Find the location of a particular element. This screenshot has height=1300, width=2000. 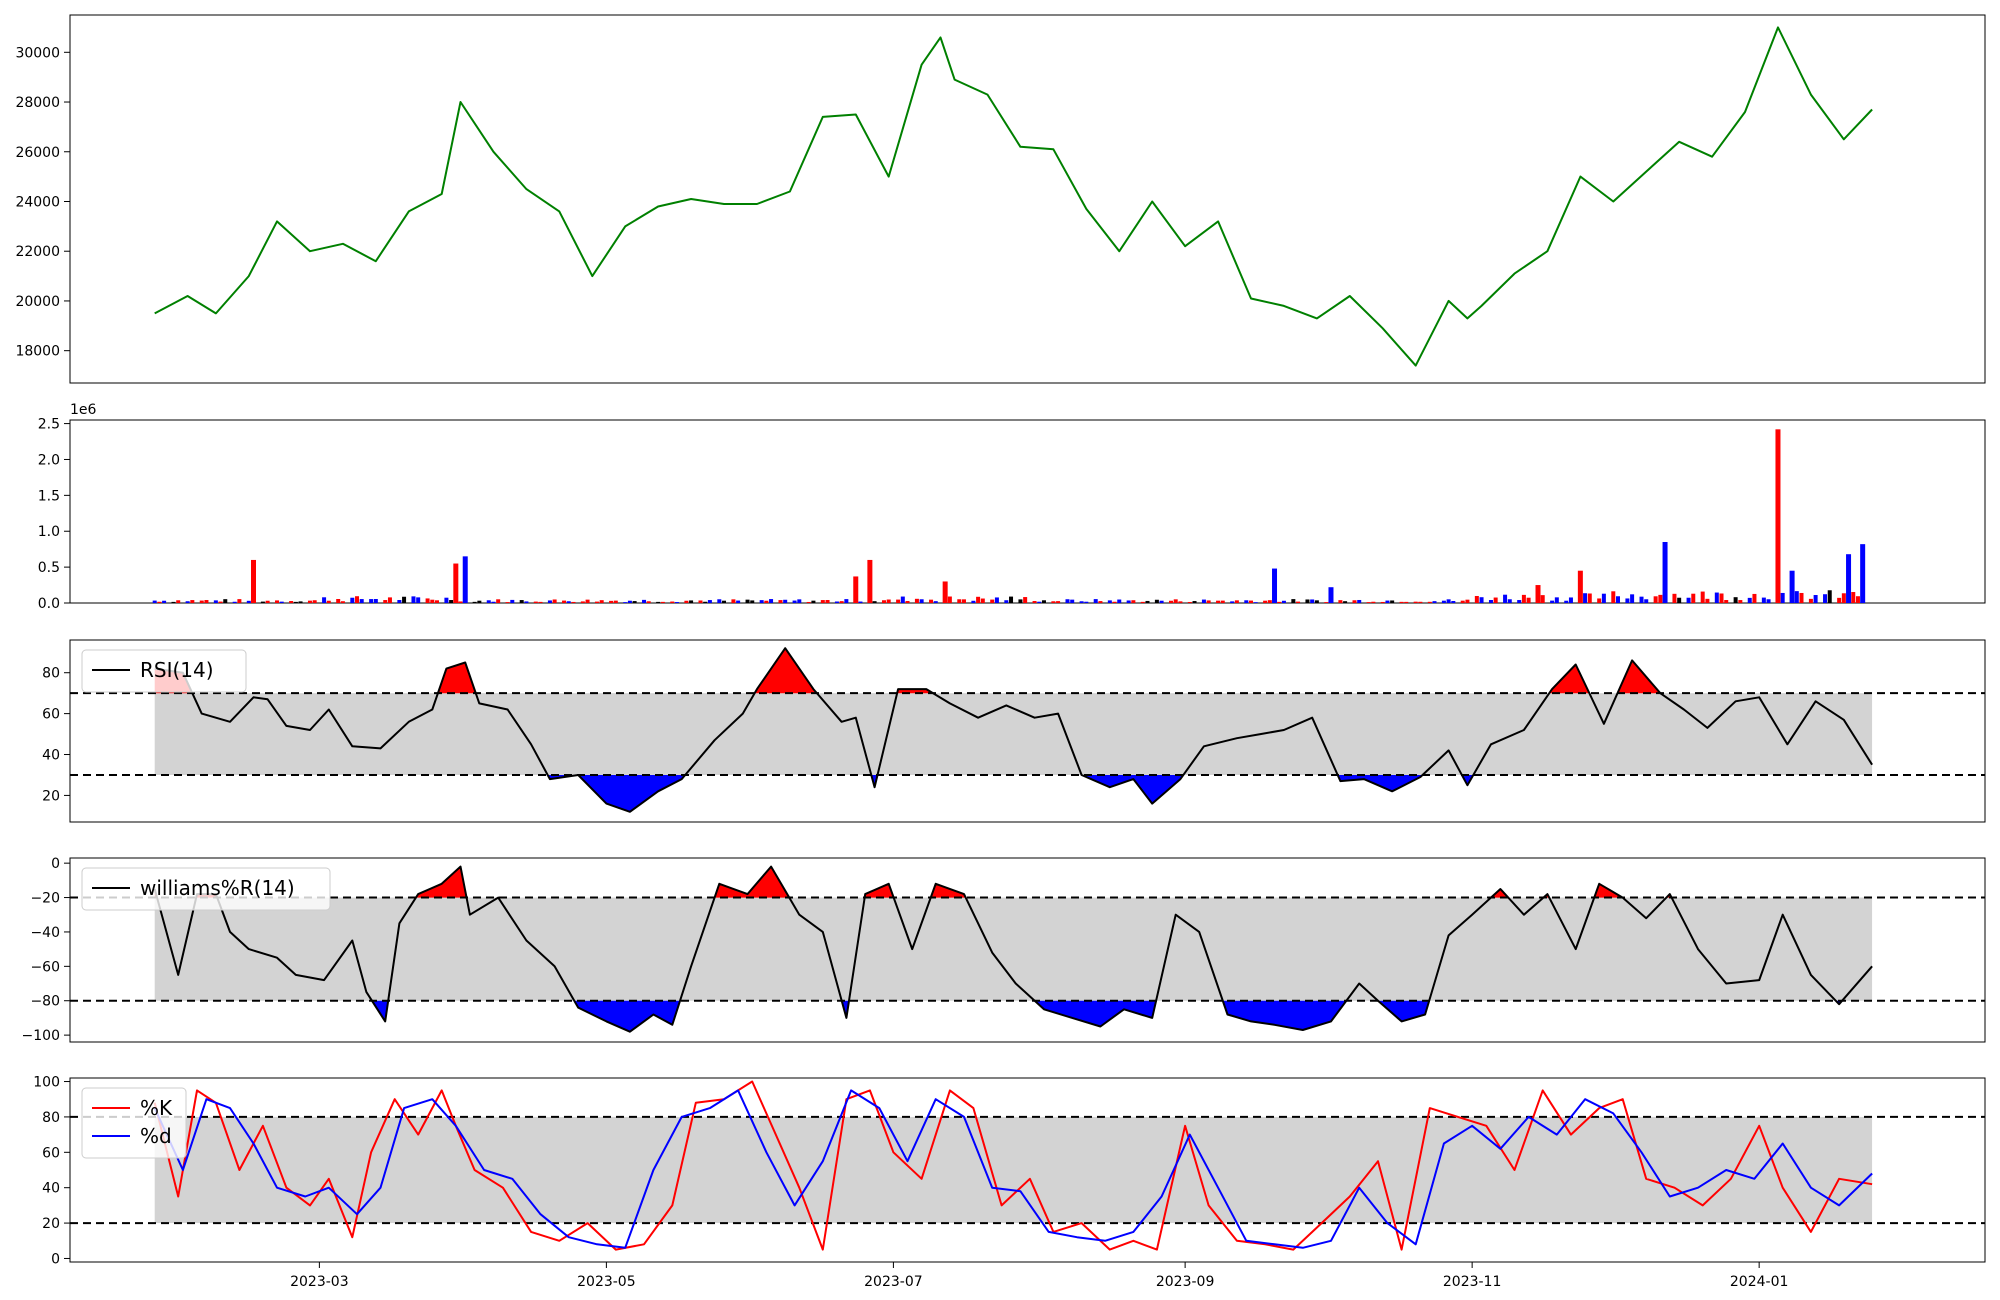

panel-3-frame is located at coordinates (1027, 950).